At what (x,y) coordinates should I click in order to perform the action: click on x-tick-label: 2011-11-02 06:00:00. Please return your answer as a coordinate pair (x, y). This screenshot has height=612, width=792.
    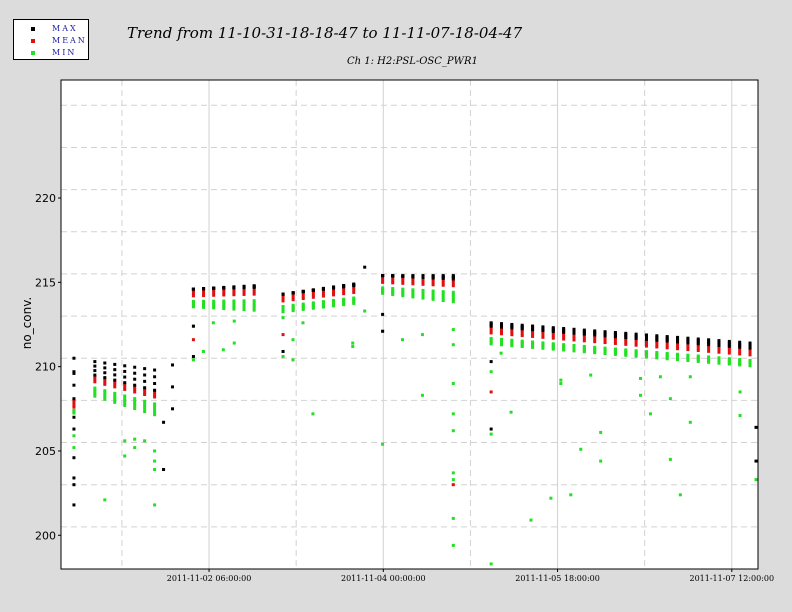
    Looking at the image, I should click on (209, 578).